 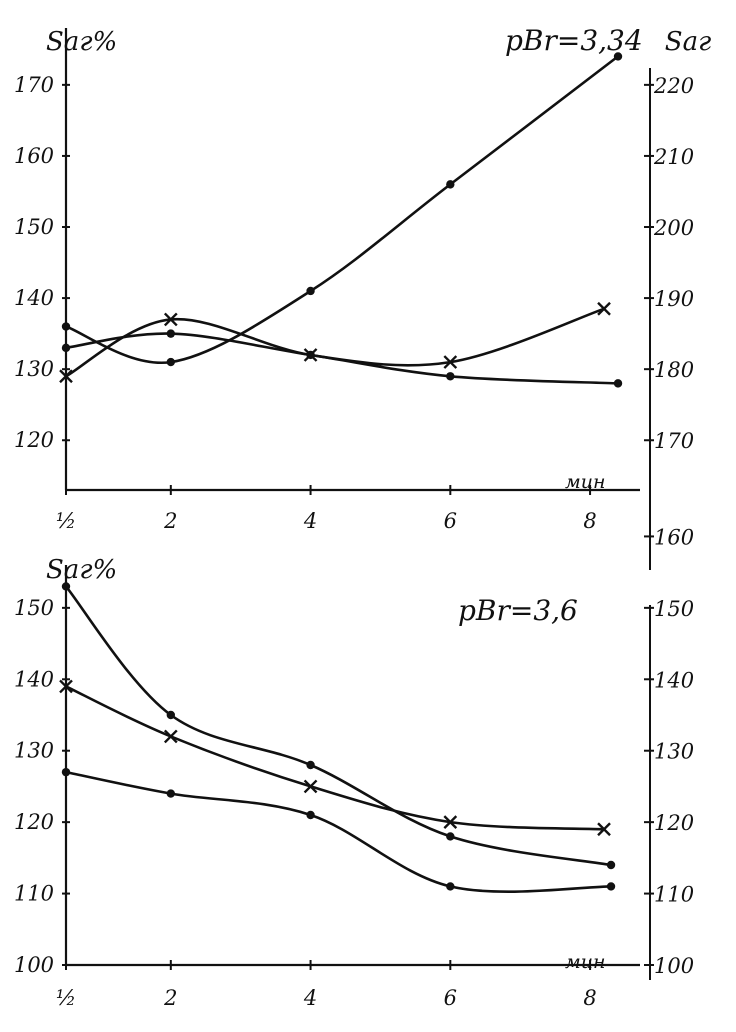 What do you see at coordinates (673, 86) in the screenshot?
I see `right-y-tick-label: 220` at bounding box center [673, 86].